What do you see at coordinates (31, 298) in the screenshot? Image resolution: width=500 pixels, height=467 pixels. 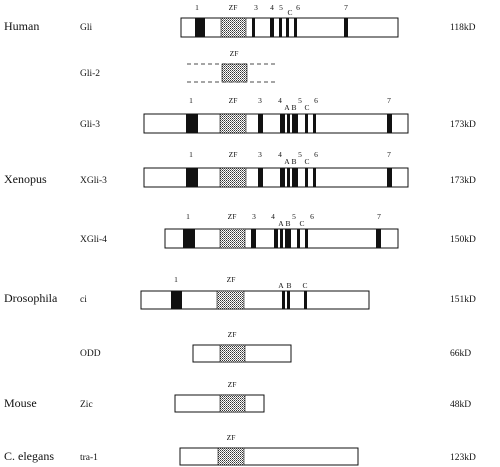 I see `species-label-drosophila: Drosophila` at bounding box center [31, 298].